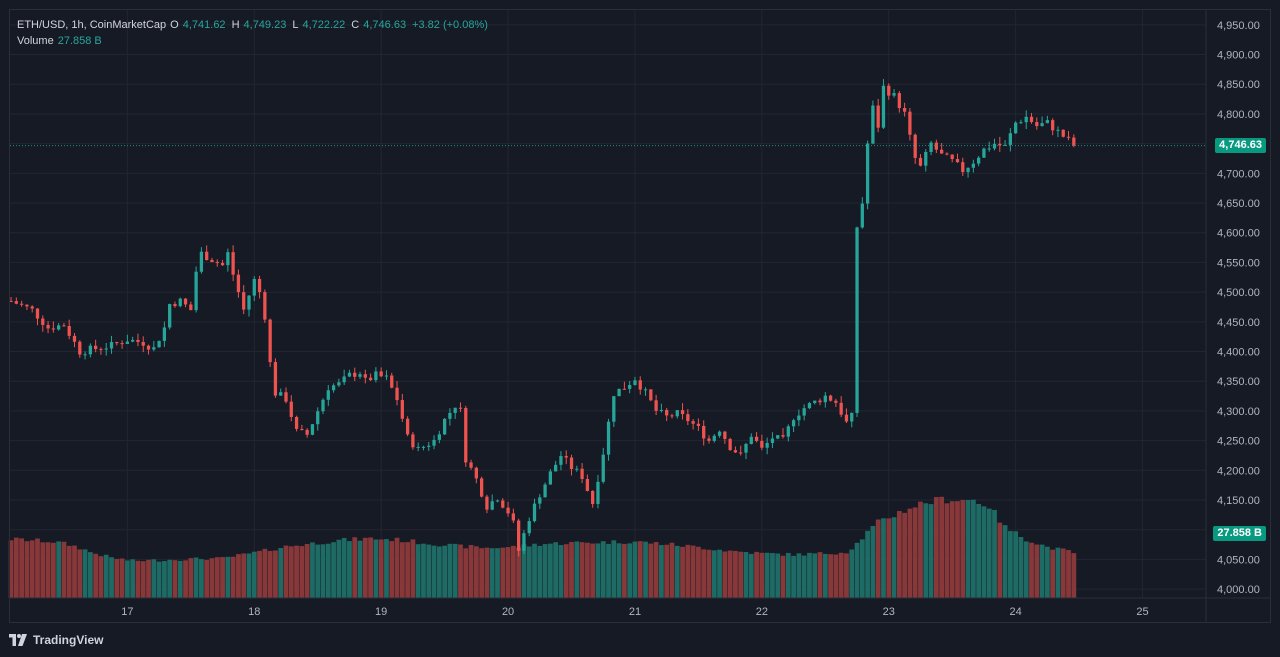  I want to click on last-price-tag: 4,746.63, so click(1240, 146).